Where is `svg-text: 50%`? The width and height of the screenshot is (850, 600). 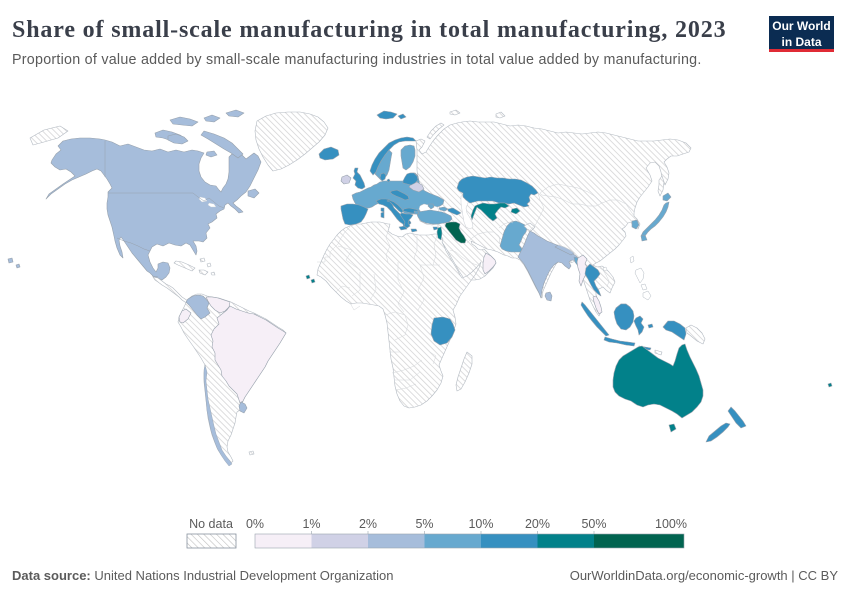
svg-text: 50% is located at coordinates (593, 524).